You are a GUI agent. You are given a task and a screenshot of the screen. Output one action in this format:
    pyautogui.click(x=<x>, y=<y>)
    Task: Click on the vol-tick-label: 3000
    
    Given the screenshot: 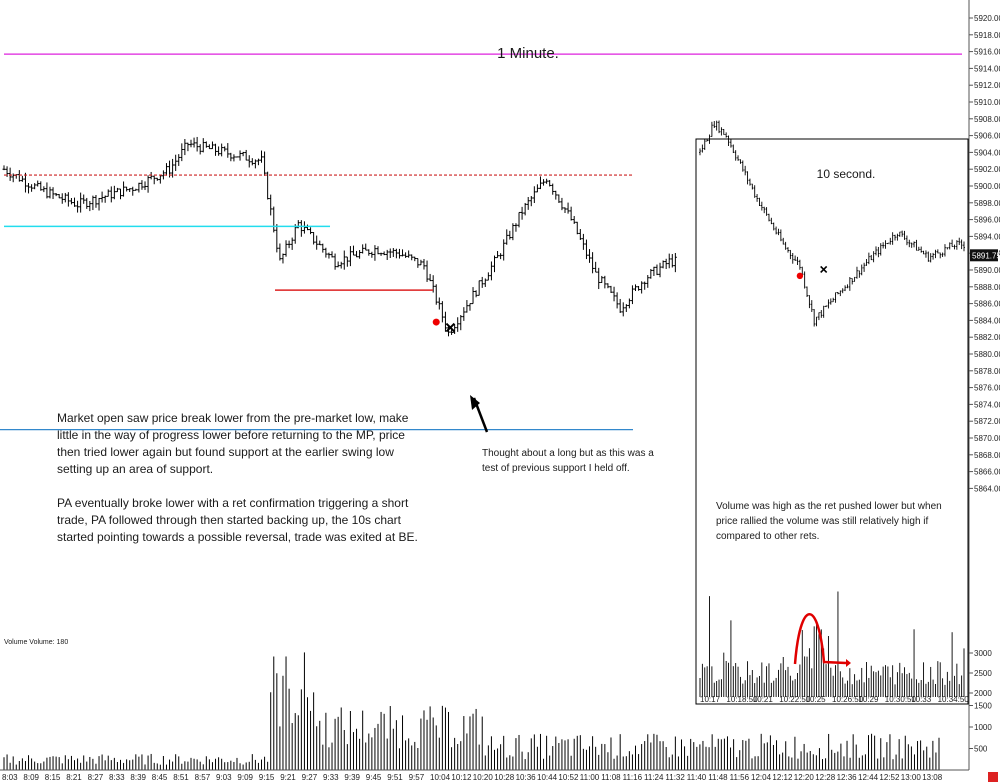 What is the action you would take?
    pyautogui.click(x=983, y=653)
    